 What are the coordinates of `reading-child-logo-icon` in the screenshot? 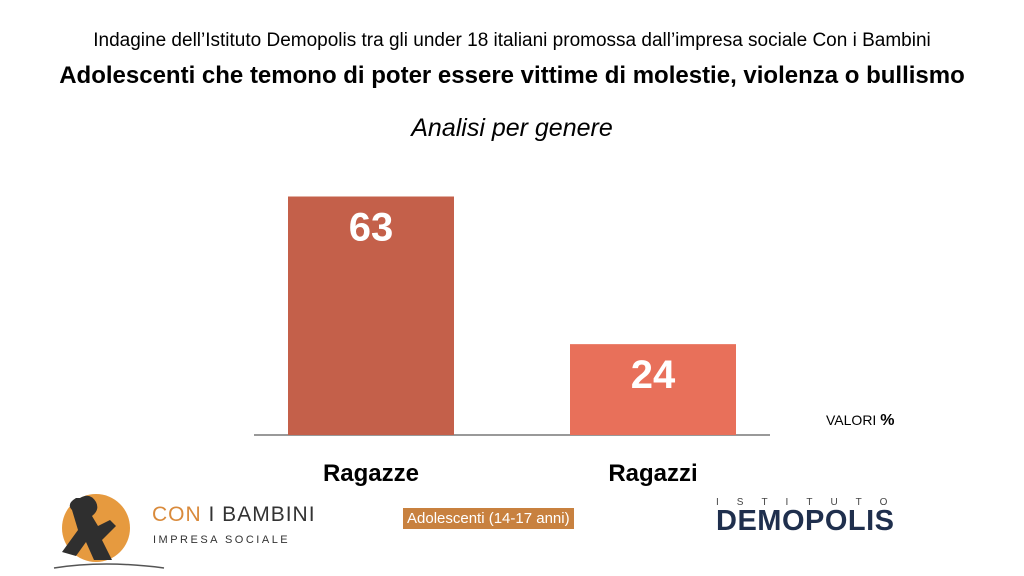 It's located at (109, 531).